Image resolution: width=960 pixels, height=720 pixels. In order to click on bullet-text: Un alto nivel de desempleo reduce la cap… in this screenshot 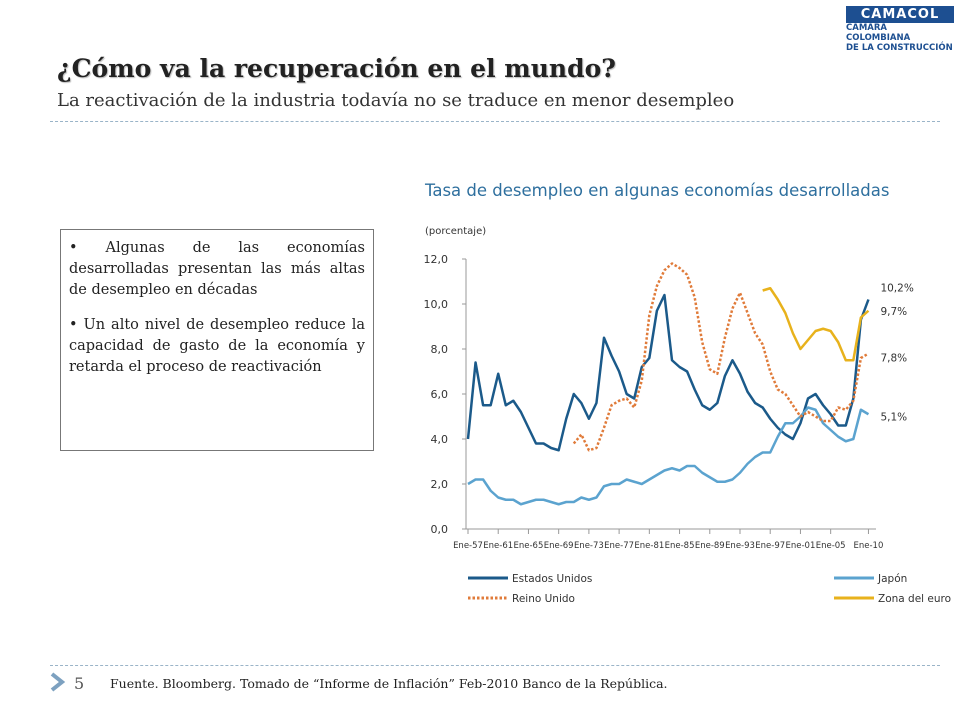, I will do `click(217, 346)`.